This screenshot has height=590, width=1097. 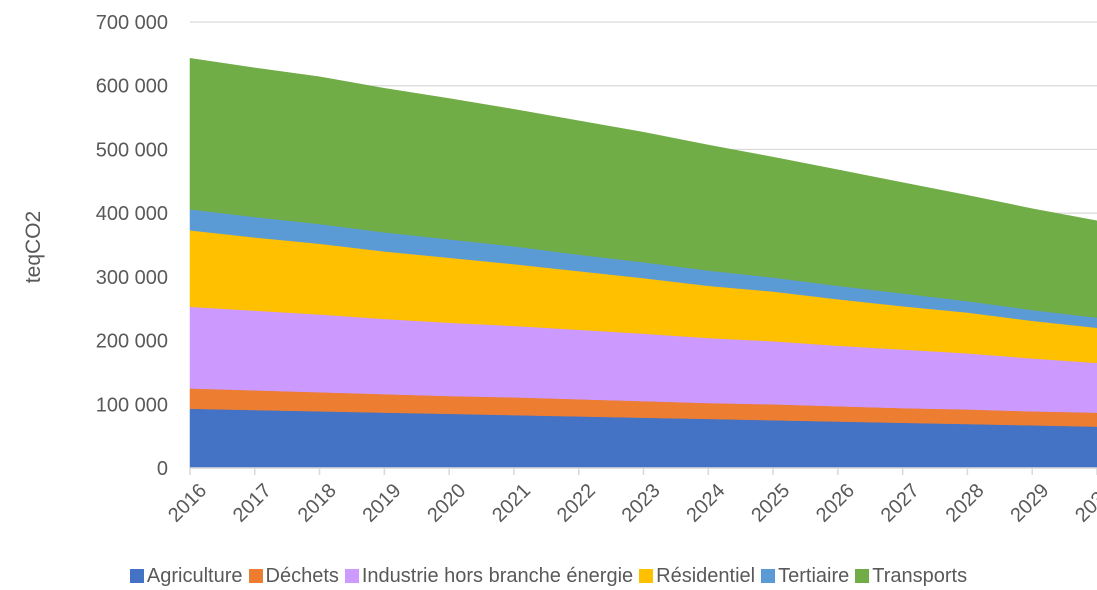 I want to click on legend-label: Transports, so click(x=919, y=576).